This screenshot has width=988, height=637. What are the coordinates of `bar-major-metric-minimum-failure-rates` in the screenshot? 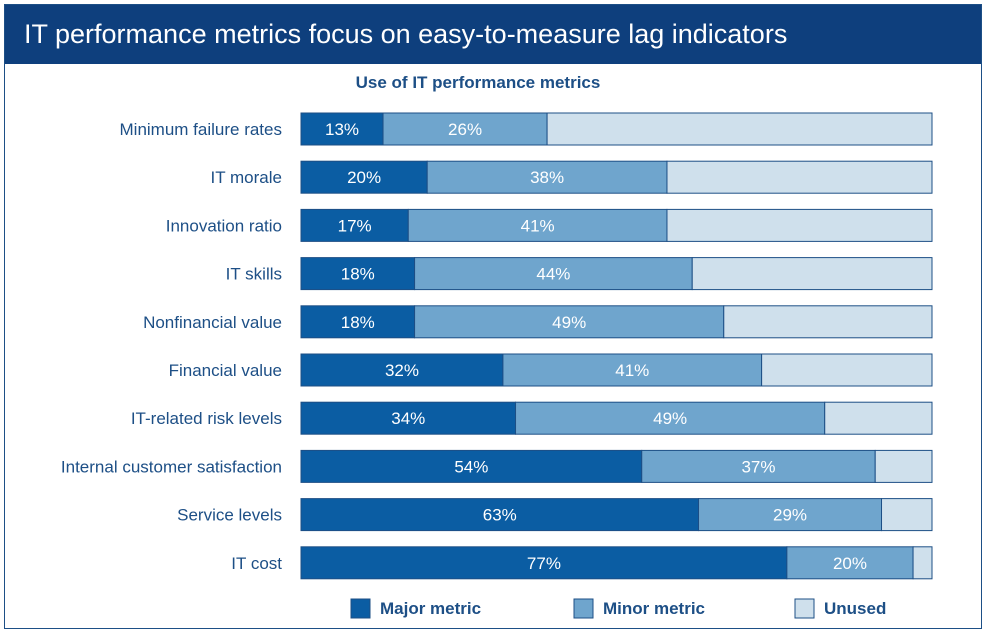 It's located at (342, 129).